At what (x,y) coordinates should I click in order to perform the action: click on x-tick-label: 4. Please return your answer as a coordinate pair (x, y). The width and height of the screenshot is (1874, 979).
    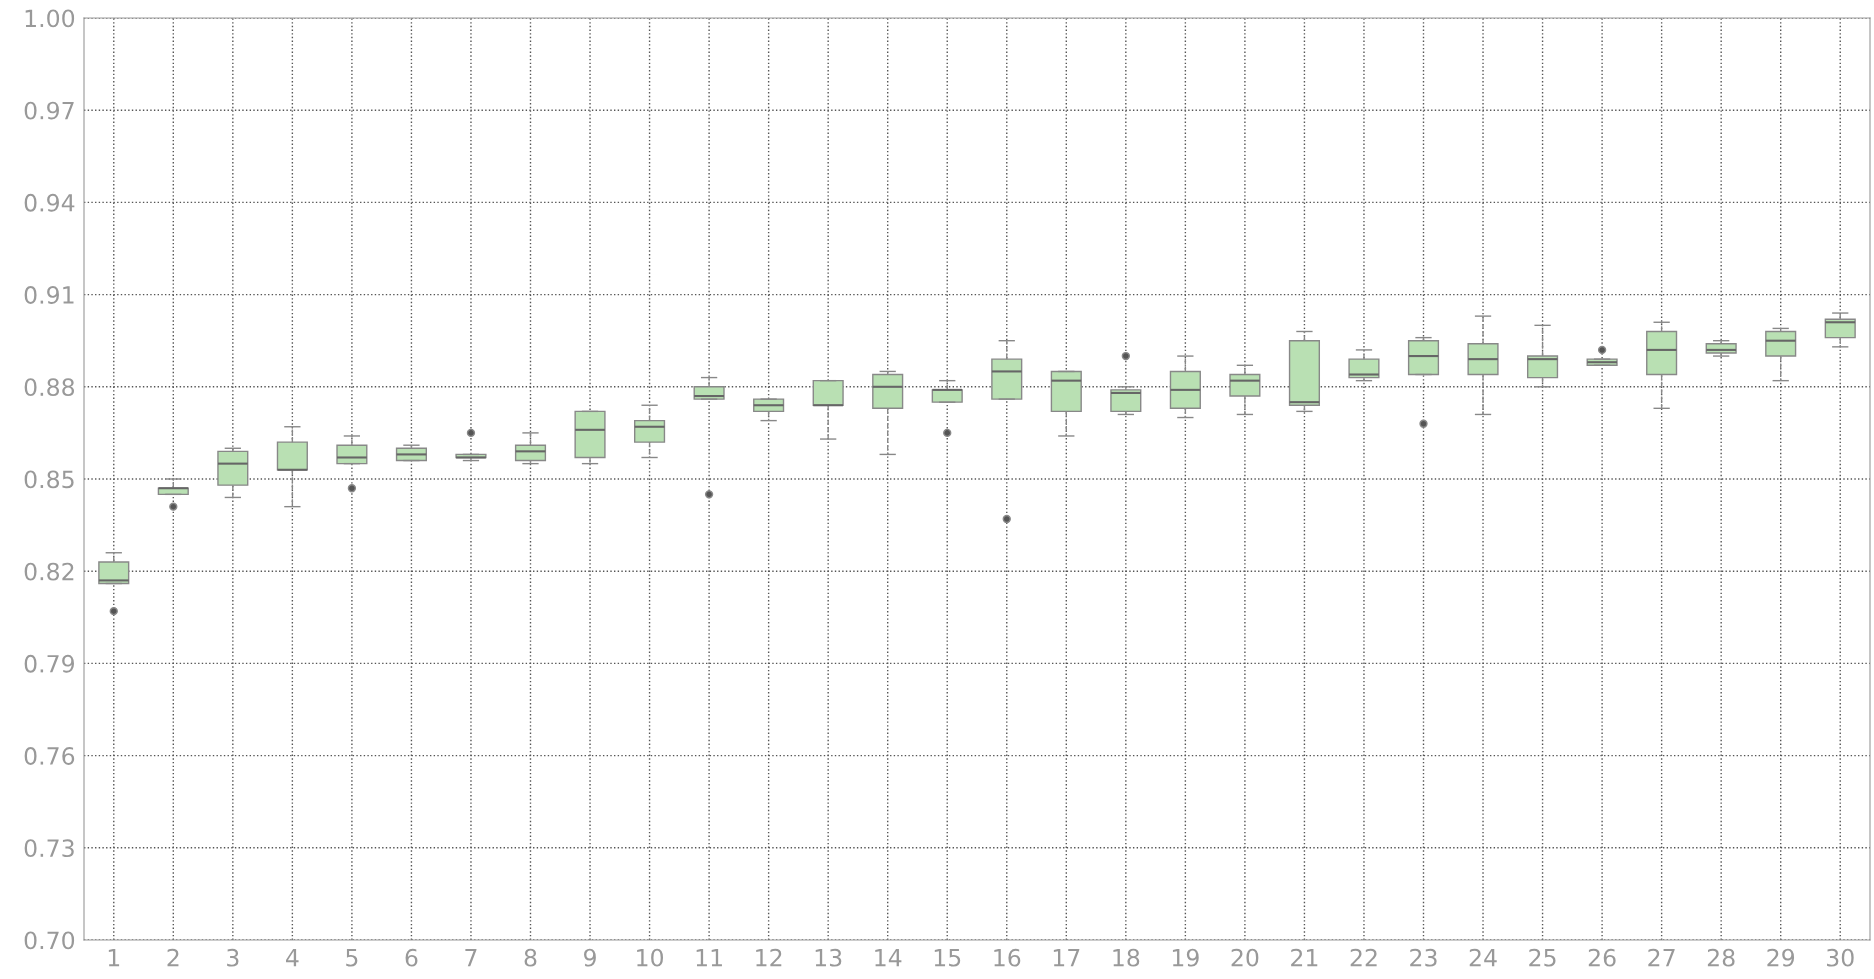
    Looking at the image, I should click on (292, 958).